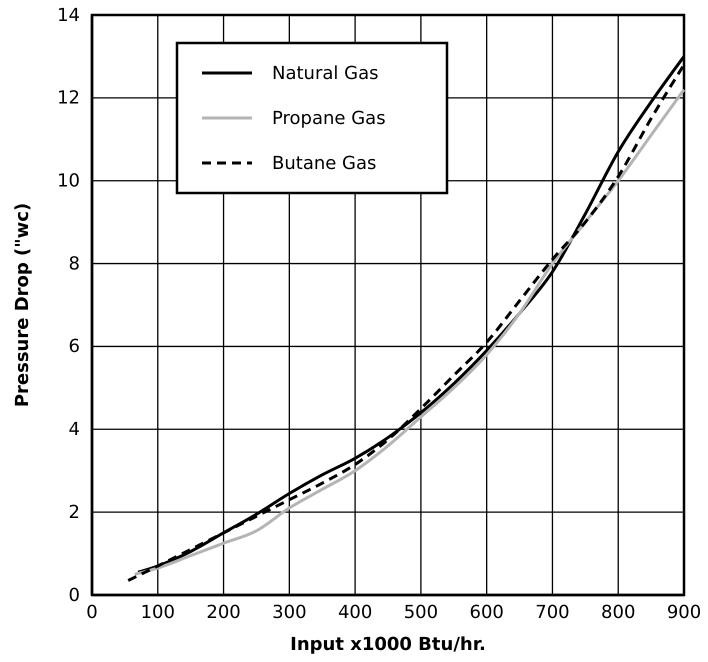  I want to click on x-tick-label: 800, so click(618, 612).